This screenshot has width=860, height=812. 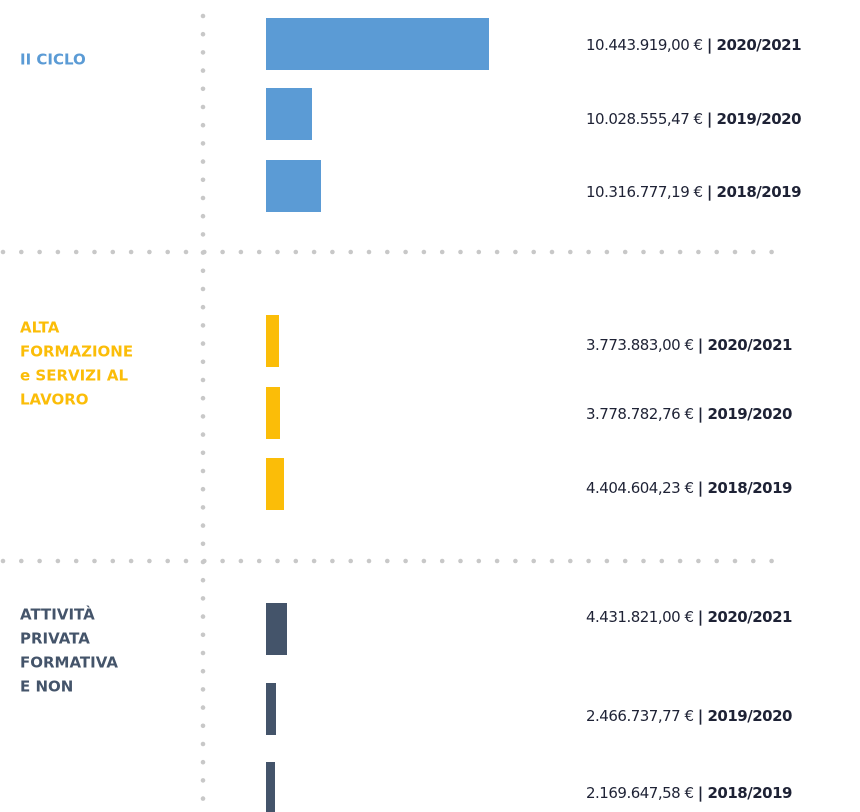 What do you see at coordinates (74, 376) in the screenshot?
I see `group-label: e SERVIZI AL` at bounding box center [74, 376].